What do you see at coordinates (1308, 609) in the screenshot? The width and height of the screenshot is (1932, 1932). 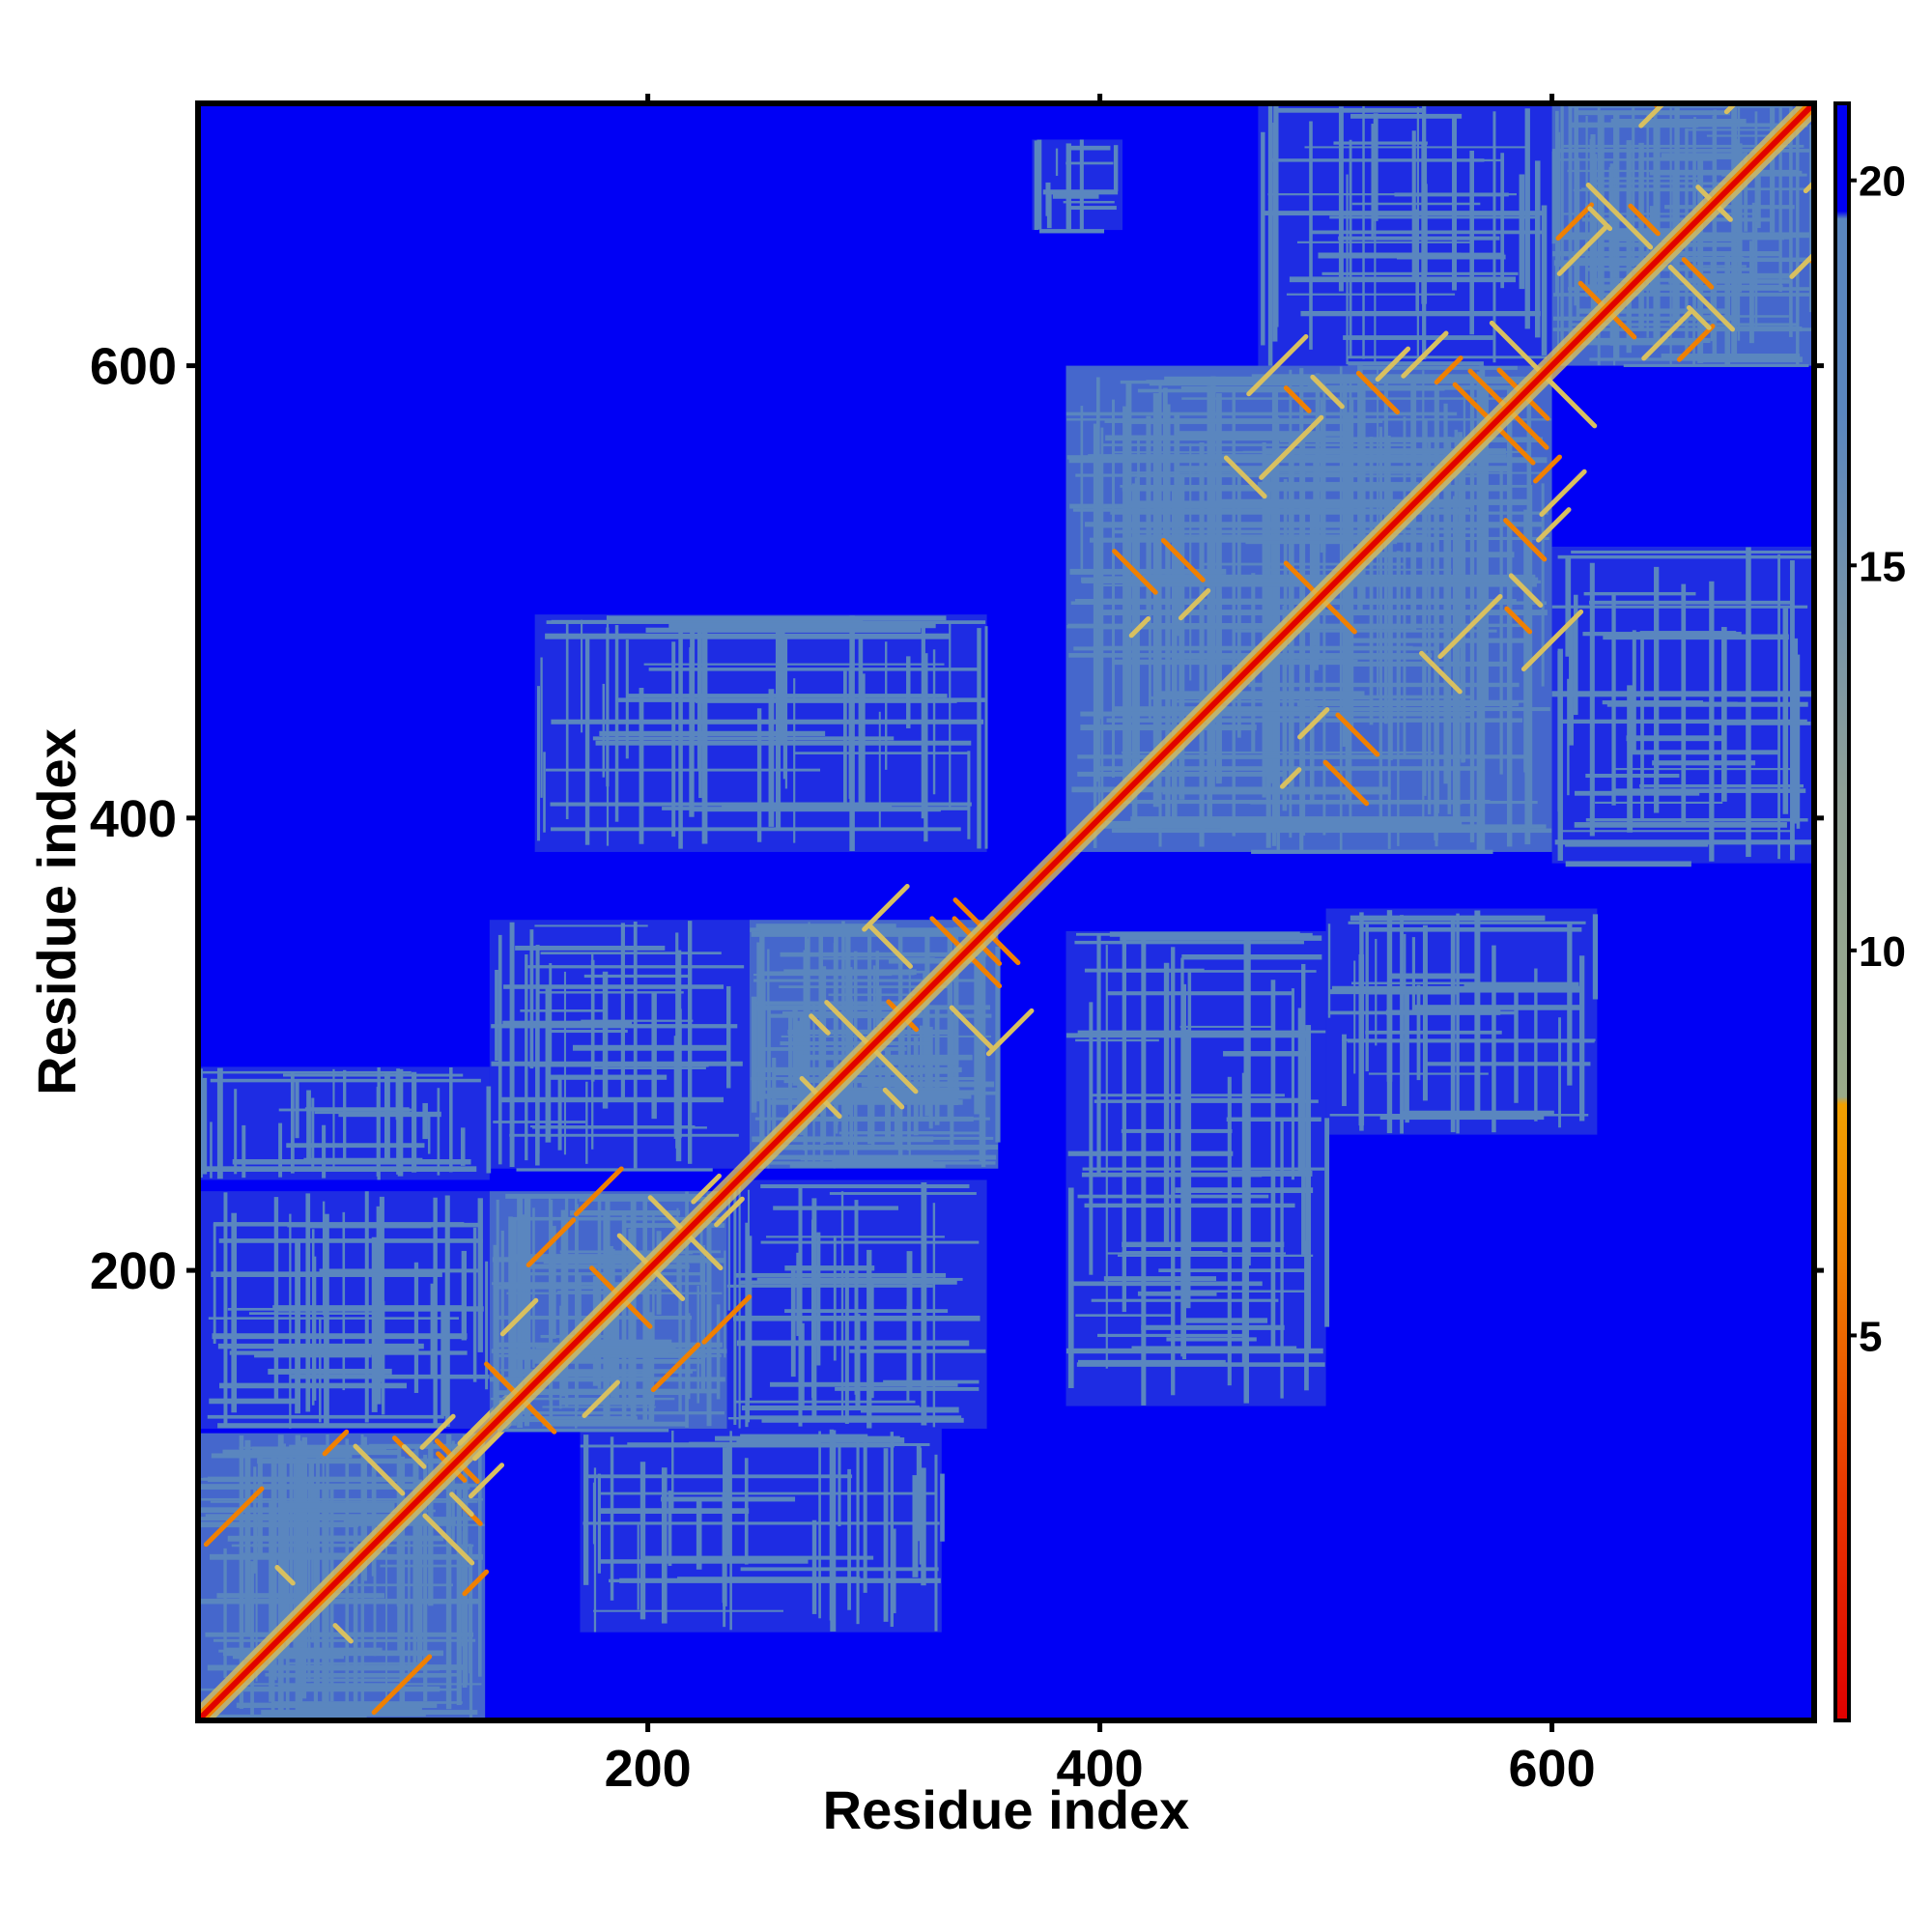 I see `domain-block` at bounding box center [1308, 609].